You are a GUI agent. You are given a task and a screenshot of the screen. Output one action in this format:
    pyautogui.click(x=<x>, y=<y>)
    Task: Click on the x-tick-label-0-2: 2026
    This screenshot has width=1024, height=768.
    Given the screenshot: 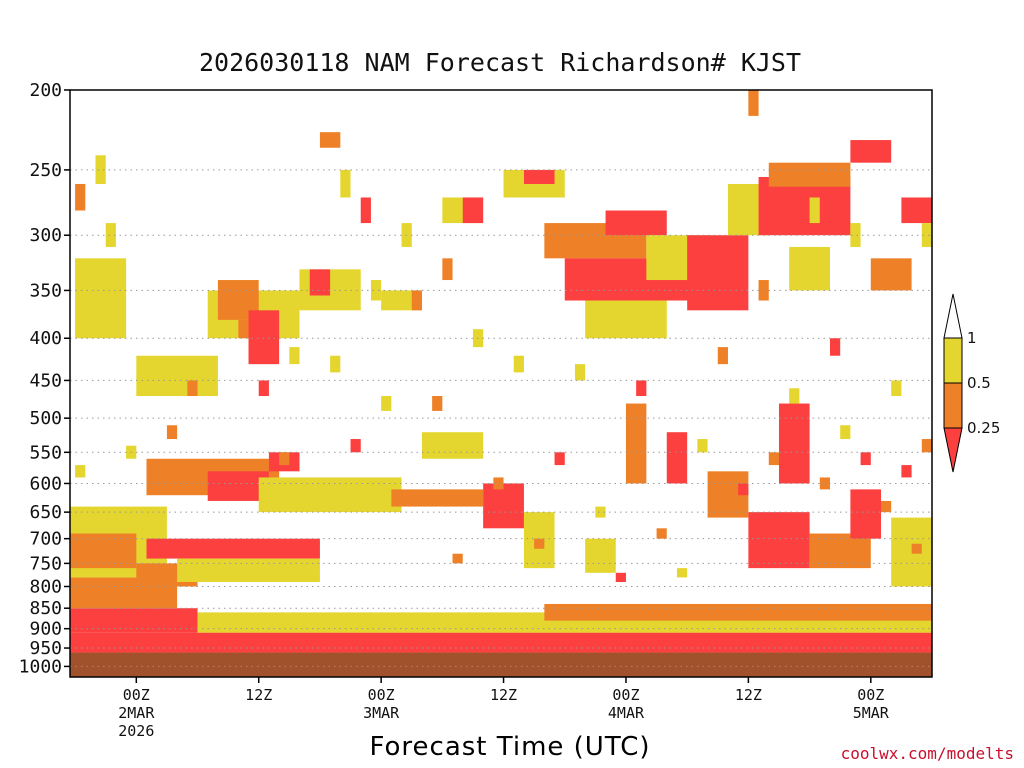 What is the action you would take?
    pyautogui.click(x=136, y=731)
    